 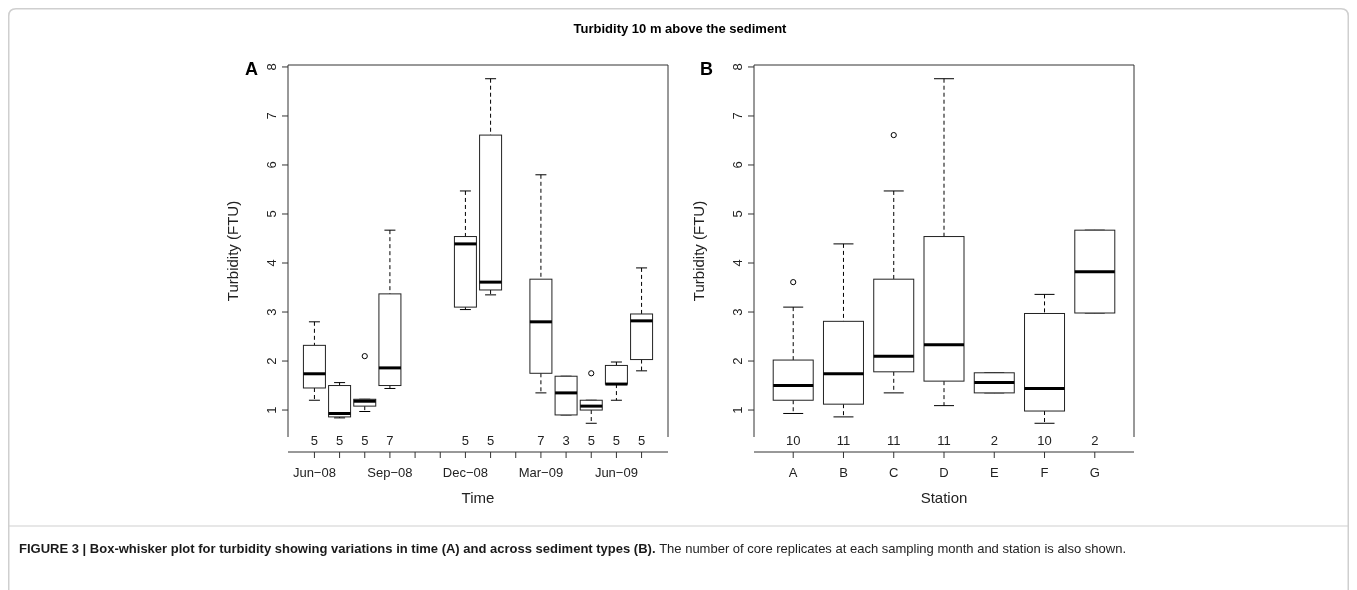 What do you see at coordinates (1094, 472) in the screenshot?
I see `x-tick-label: G` at bounding box center [1094, 472].